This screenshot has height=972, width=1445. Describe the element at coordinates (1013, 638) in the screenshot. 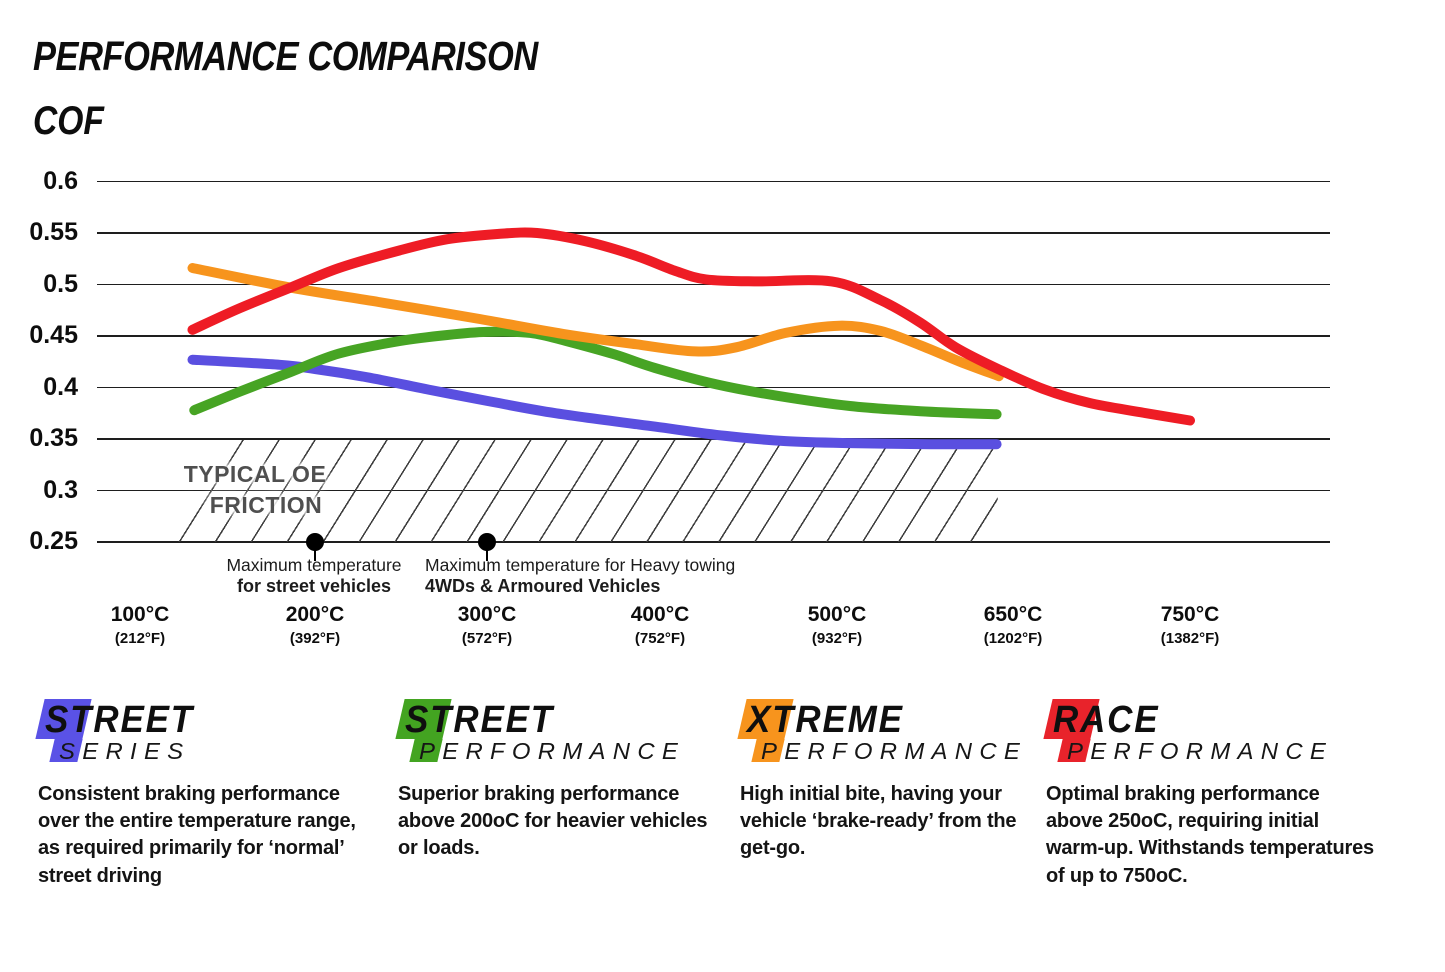

I see `x-tick-fahrenheit-label: (1202°F)` at that location.